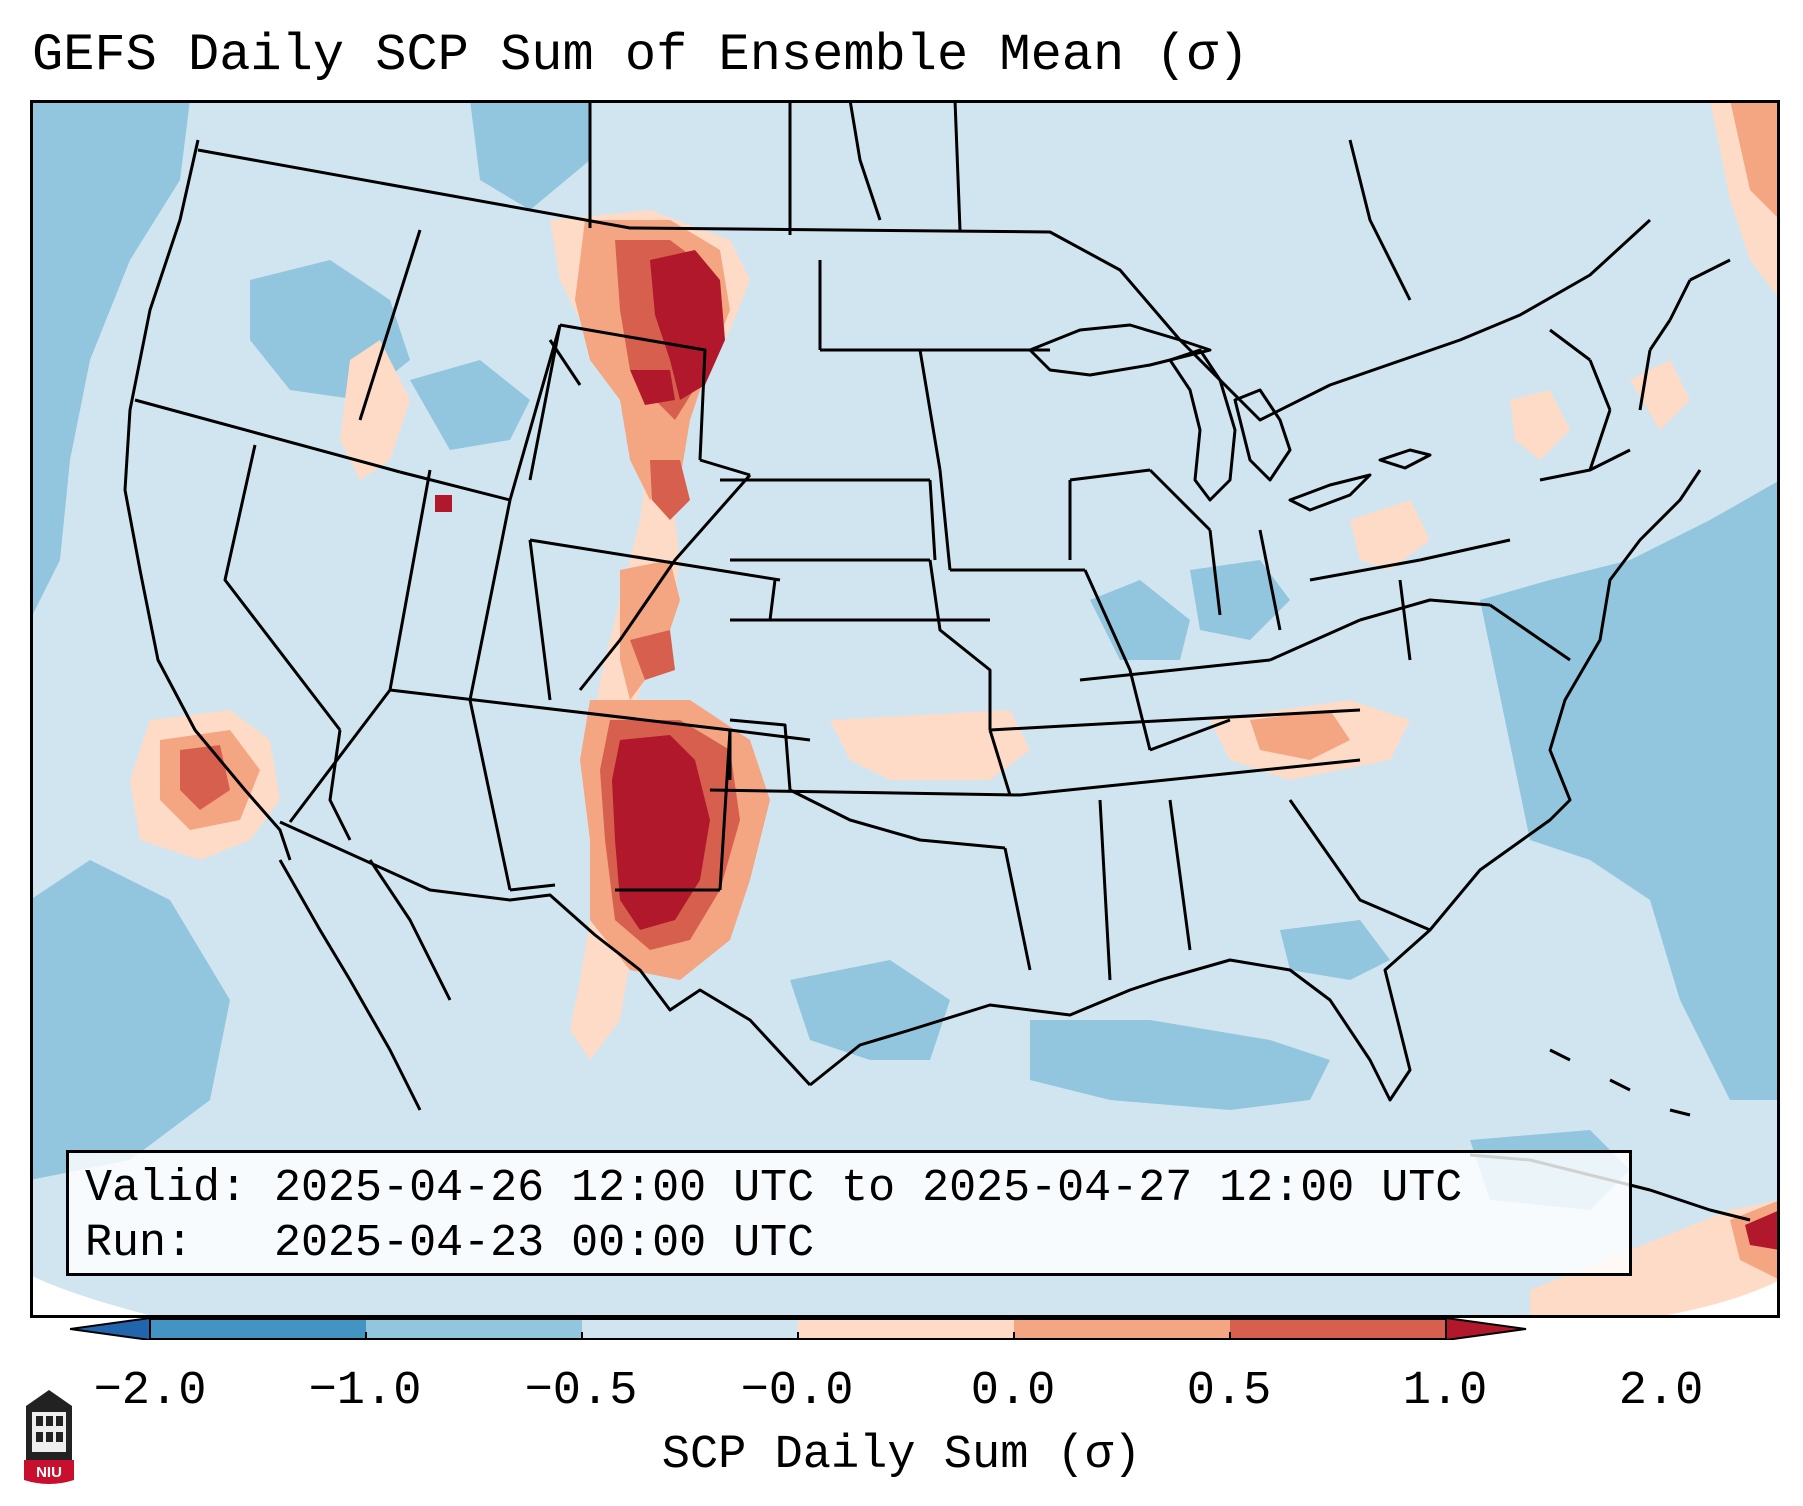 This screenshot has width=1803, height=1506. Describe the element at coordinates (1202, 425) in the screenshot. I see `lake-michigan` at that location.